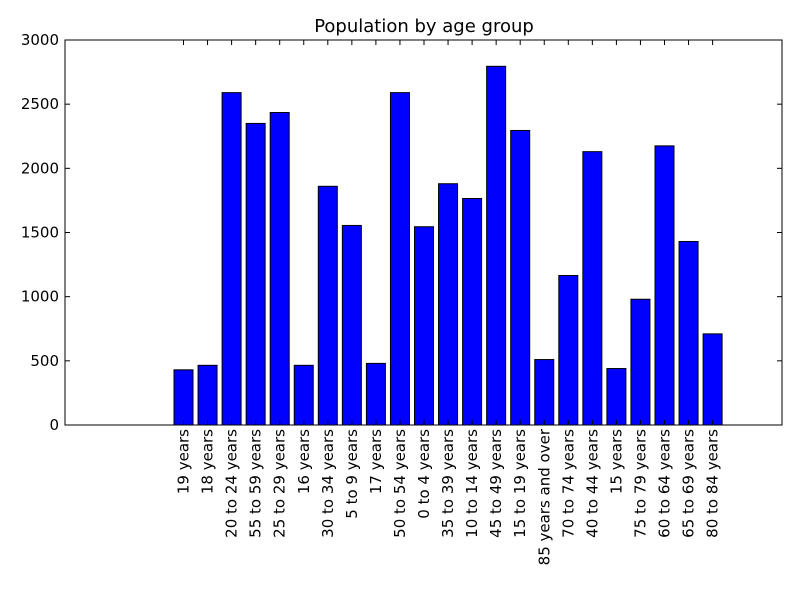 Image resolution: width=800 pixels, height=604 pixels. Describe the element at coordinates (44, 361) in the screenshot. I see `y-tick-label: 500` at that location.